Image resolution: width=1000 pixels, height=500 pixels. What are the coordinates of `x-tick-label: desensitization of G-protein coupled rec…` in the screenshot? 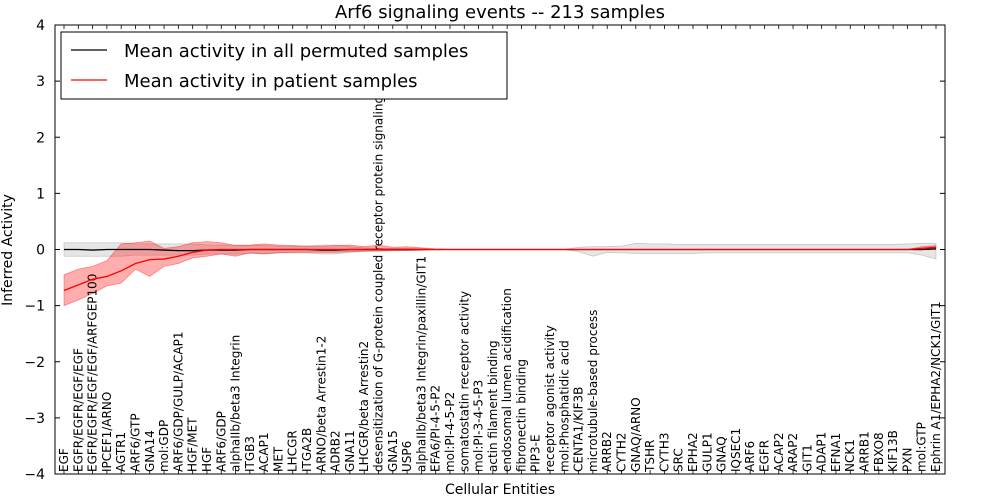 It's located at (378, 256).